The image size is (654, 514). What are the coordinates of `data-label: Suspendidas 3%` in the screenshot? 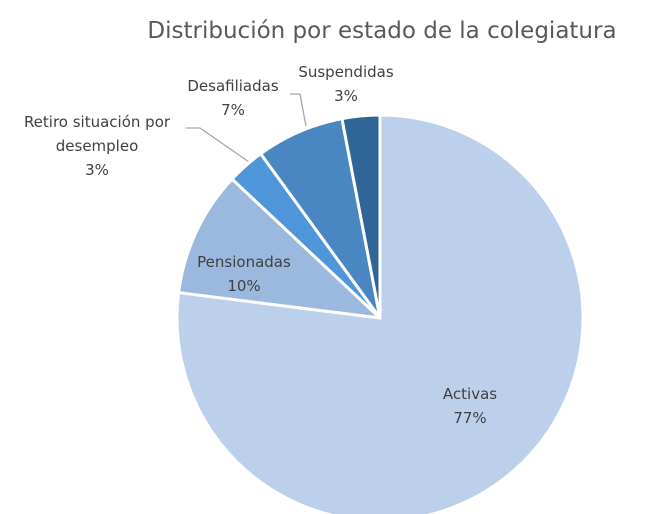 It's located at (346, 84).